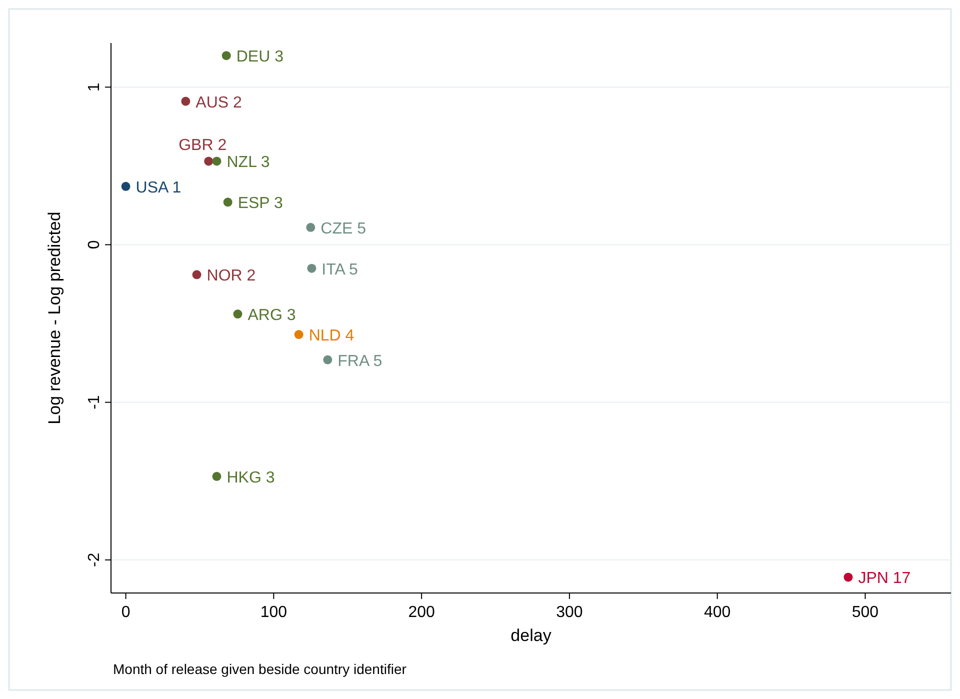 The image size is (960, 699). What do you see at coordinates (219, 103) in the screenshot?
I see `data-label: AUS 2` at bounding box center [219, 103].